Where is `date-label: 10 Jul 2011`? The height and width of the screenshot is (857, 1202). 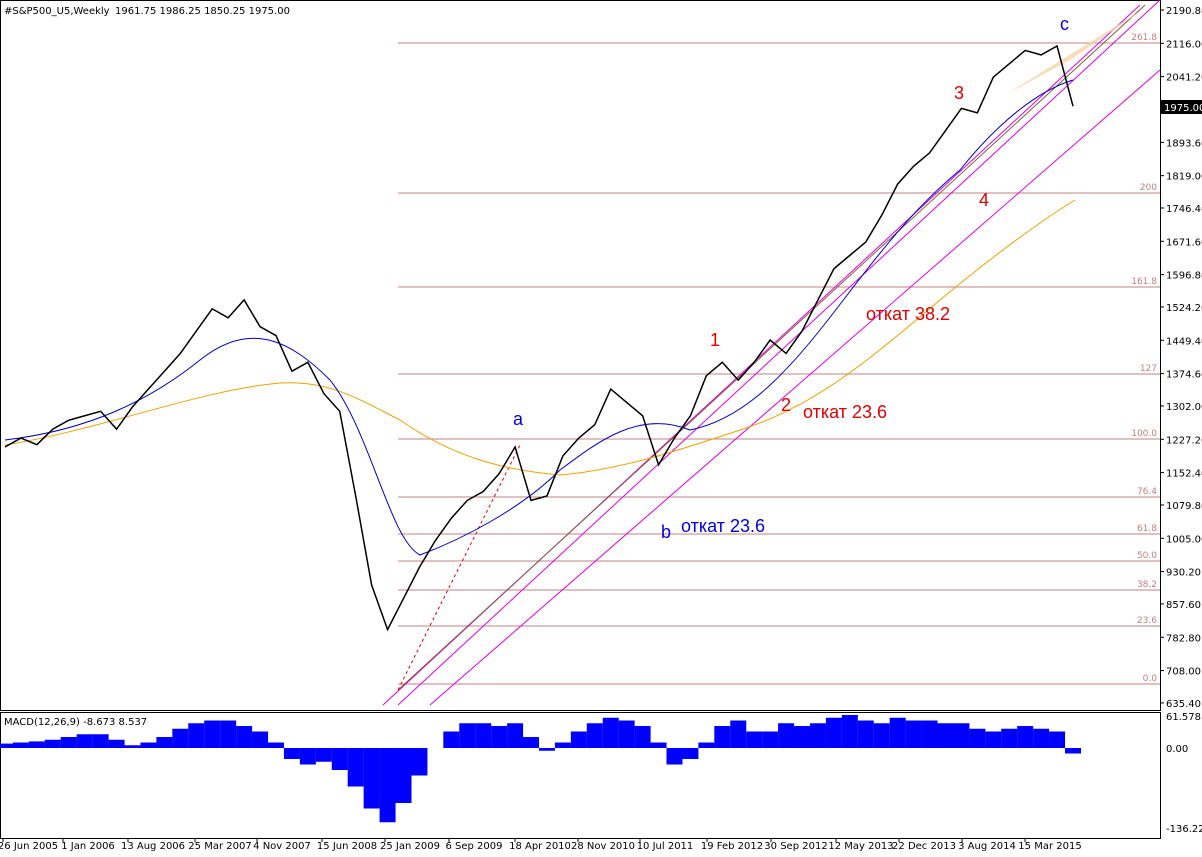
date-label: 10 Jul 2011 is located at coordinates (665, 846).